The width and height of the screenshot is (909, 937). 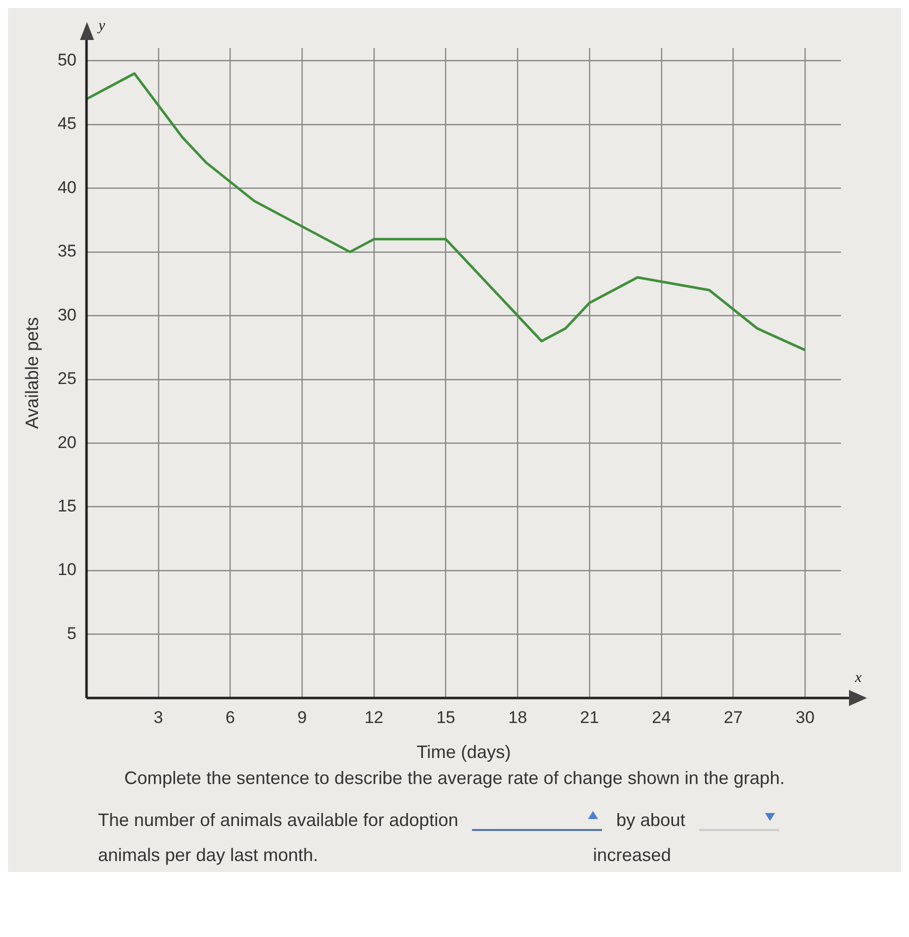 I want to click on y-tick-label: 20, so click(x=67, y=442).